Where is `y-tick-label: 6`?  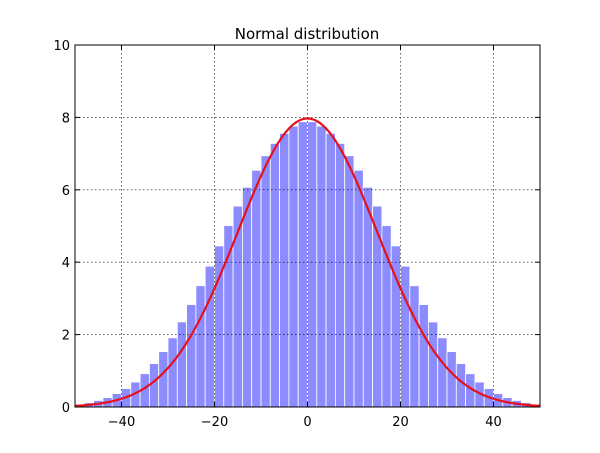
y-tick-label: 6 is located at coordinates (66, 191).